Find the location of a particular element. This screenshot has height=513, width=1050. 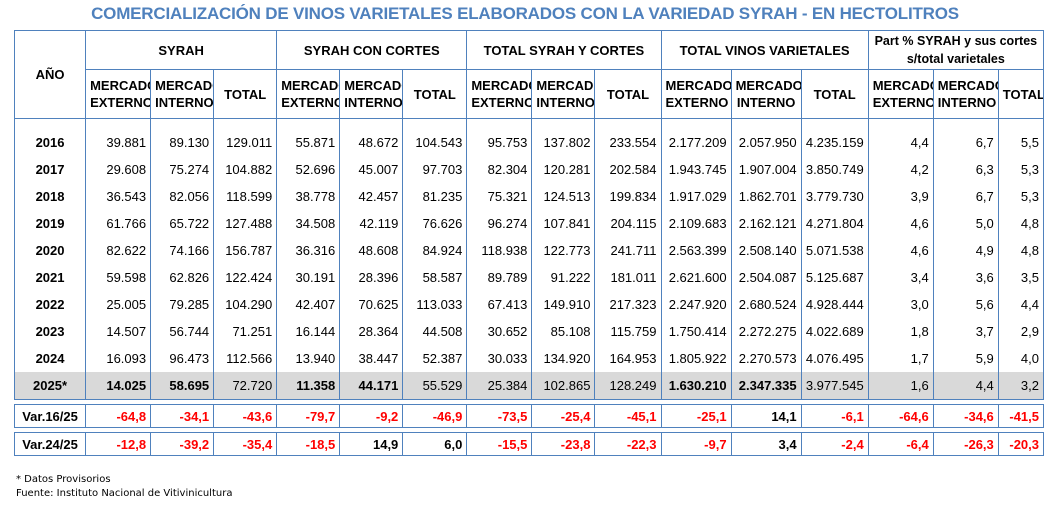

value-cell: 112.566 is located at coordinates (245, 358).